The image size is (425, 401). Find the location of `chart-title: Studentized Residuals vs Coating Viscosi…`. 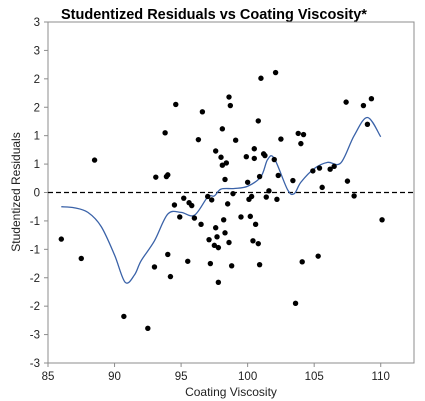

chart-title: Studentized Residuals vs Coating Viscosi… is located at coordinates (214, 15).